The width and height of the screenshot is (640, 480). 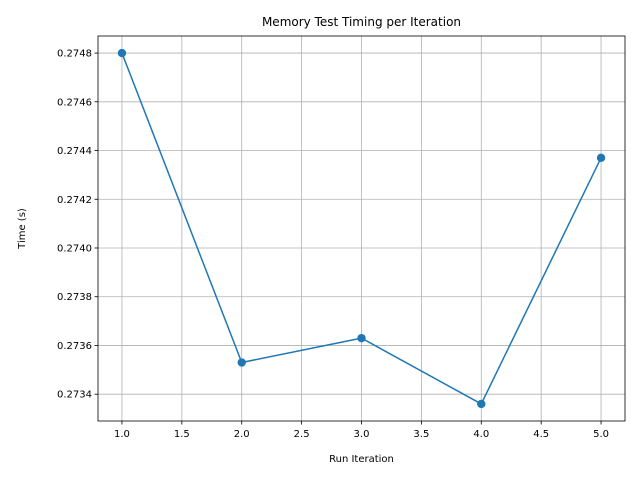 I want to click on y-tick-label: 0.2738, so click(x=74, y=297).